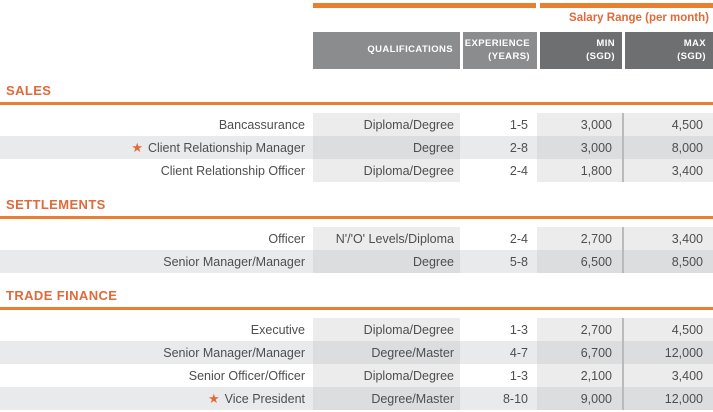 This screenshot has width=713, height=412. What do you see at coordinates (694, 44) in the screenshot?
I see `header-max-line1: MAX` at bounding box center [694, 44].